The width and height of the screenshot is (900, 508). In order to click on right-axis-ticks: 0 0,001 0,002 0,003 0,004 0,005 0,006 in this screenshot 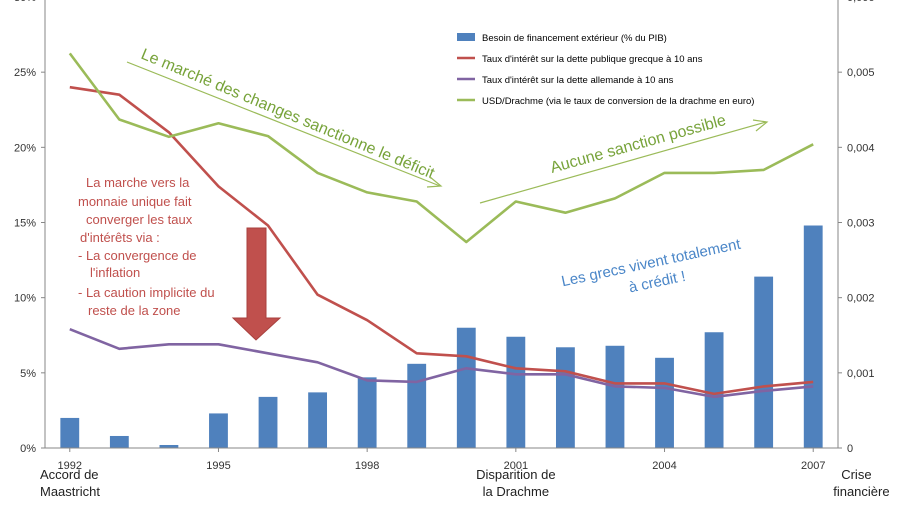, I will do `click(856, 227)`.